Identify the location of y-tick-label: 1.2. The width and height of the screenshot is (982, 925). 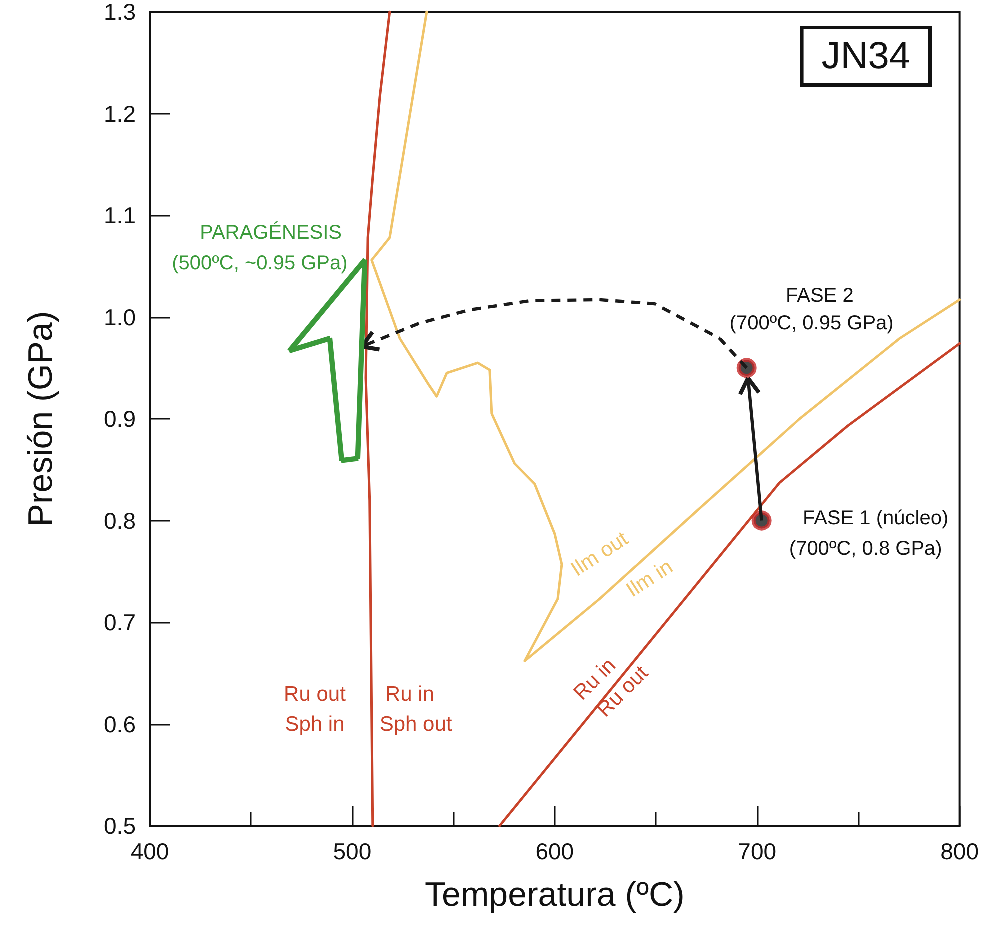
(120, 113).